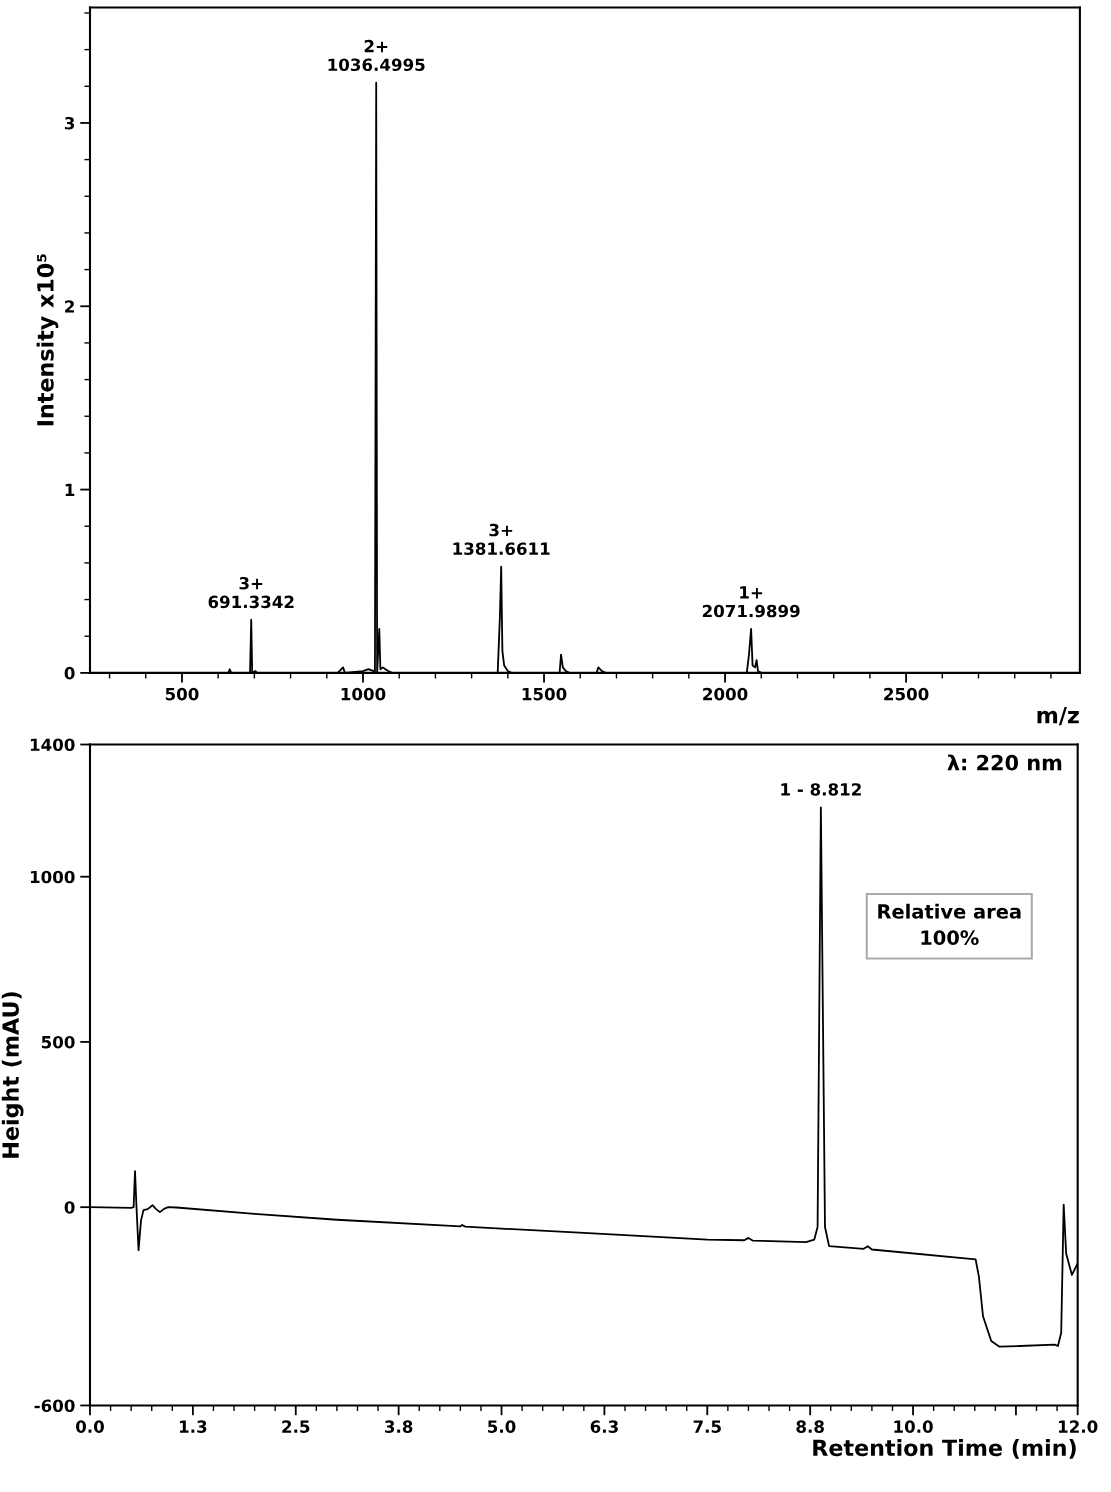 The image size is (1111, 1492). Describe the element at coordinates (70, 489) in the screenshot. I see `y-tick-label: 1` at that location.